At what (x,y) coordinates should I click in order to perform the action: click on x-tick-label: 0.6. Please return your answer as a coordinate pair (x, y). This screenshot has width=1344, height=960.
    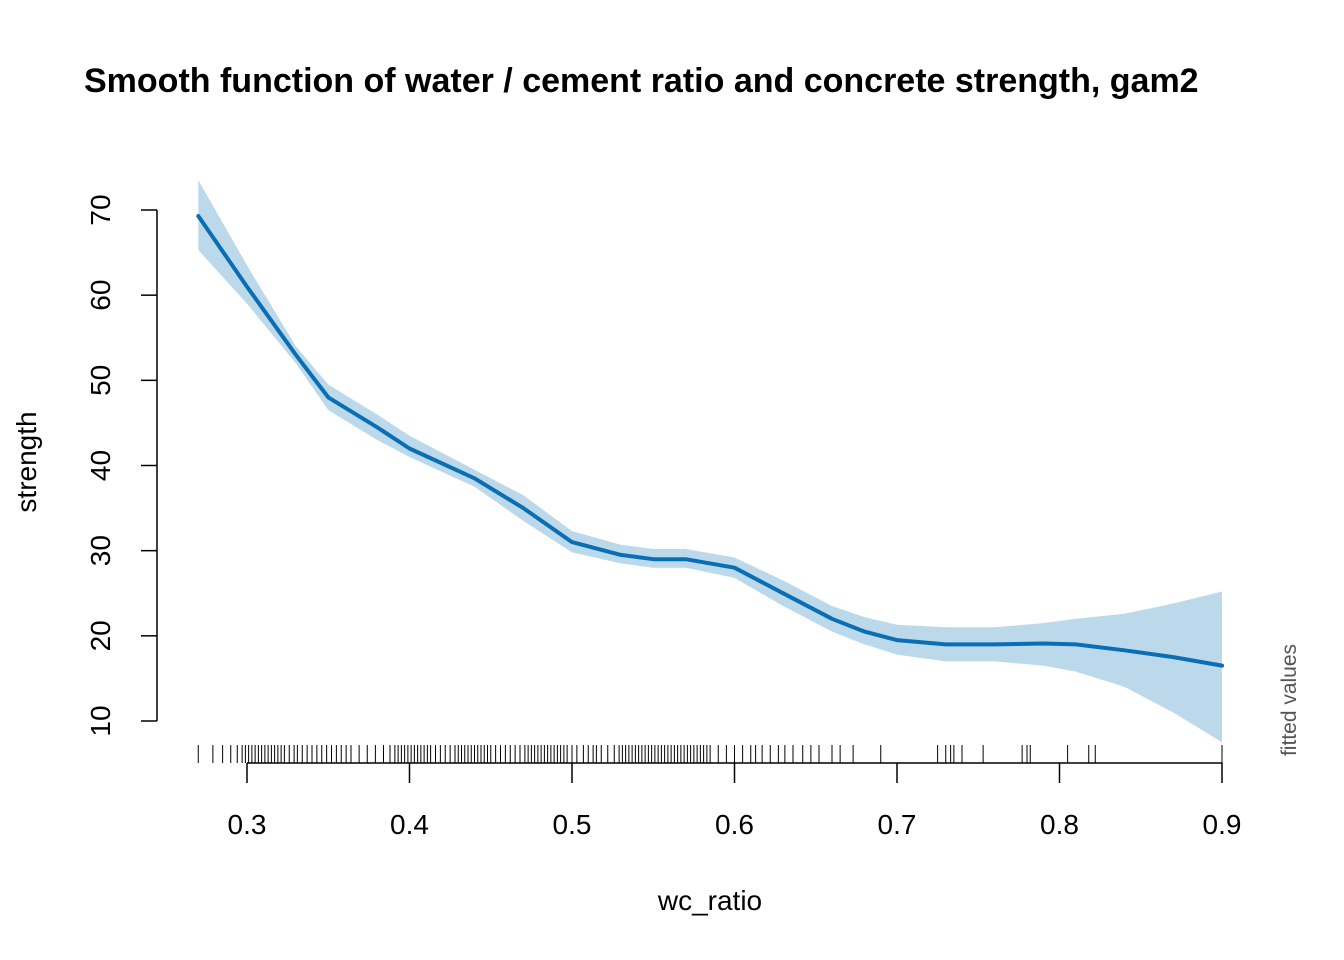
    Looking at the image, I should click on (734, 824).